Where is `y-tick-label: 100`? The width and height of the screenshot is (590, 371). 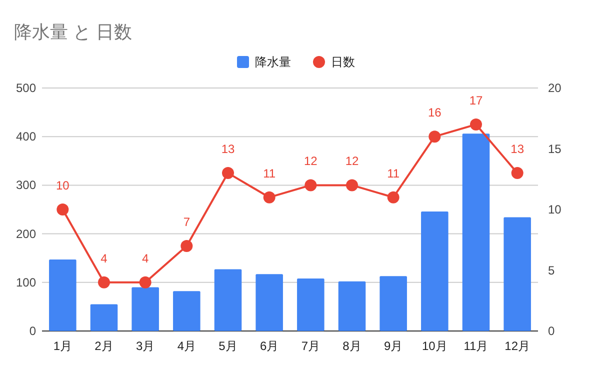
y-tick-label: 100 is located at coordinates (26, 282).